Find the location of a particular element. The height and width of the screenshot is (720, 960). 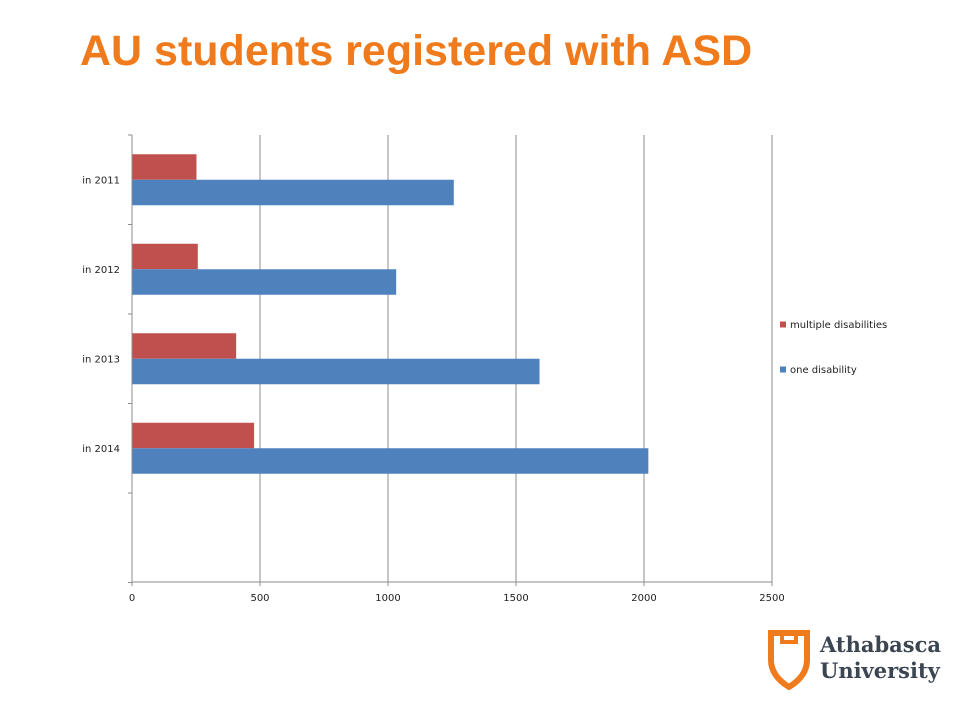

shield-icon is located at coordinates (789, 660).